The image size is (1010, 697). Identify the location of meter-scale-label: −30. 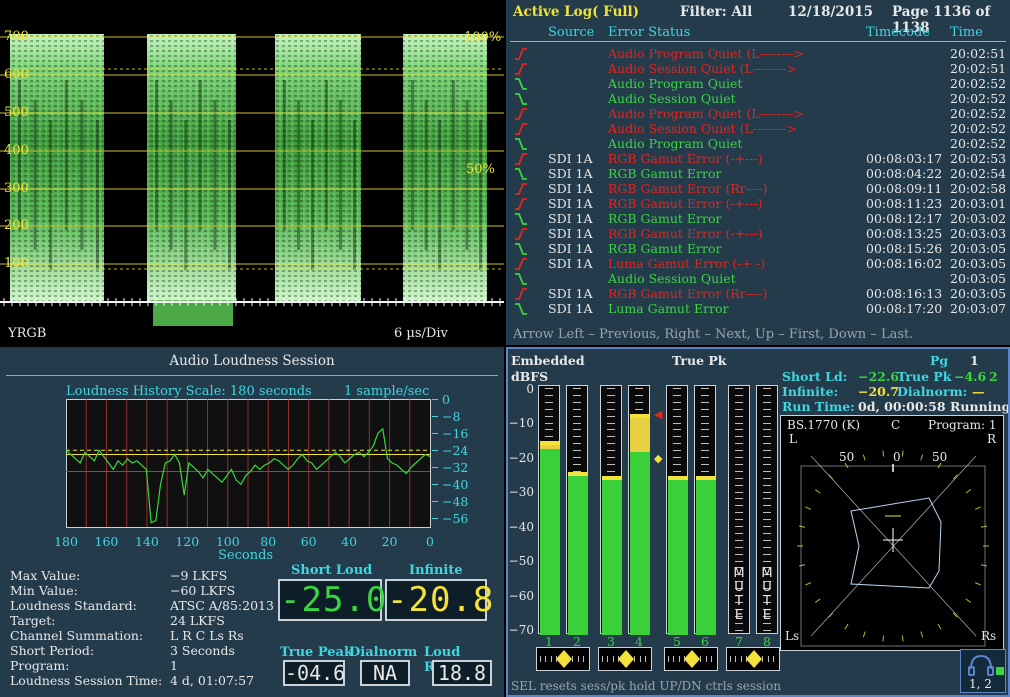
(521, 492).